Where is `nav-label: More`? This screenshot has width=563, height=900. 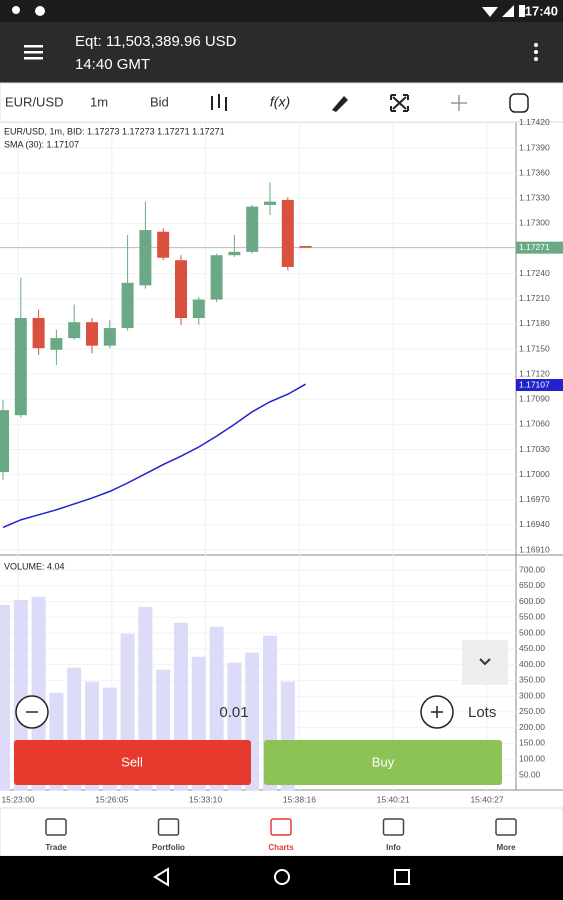 nav-label: More is located at coordinates (506, 847).